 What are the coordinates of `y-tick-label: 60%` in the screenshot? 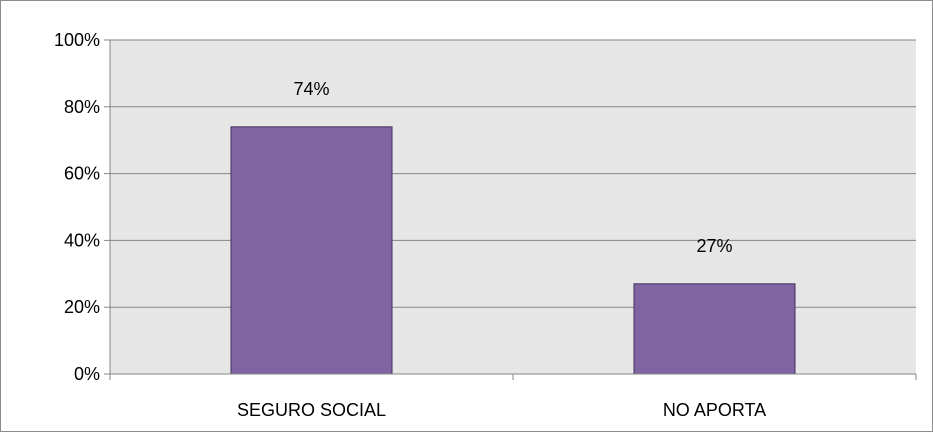 It's located at (82, 174).